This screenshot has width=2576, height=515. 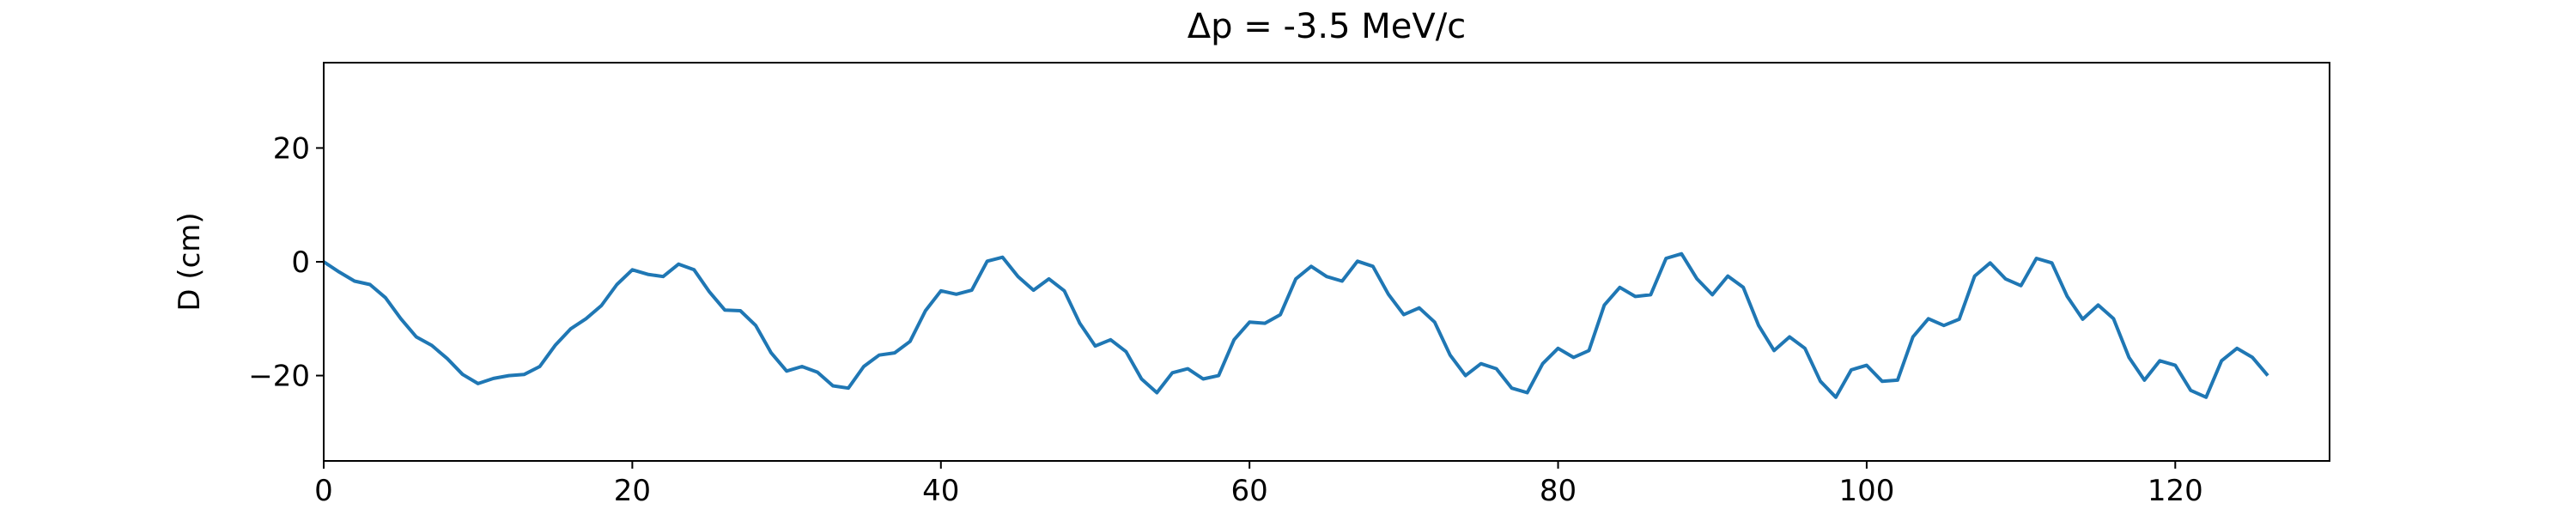 What do you see at coordinates (1327, 26) in the screenshot?
I see `chart-title: Δp = -3.5 MeV/c` at bounding box center [1327, 26].